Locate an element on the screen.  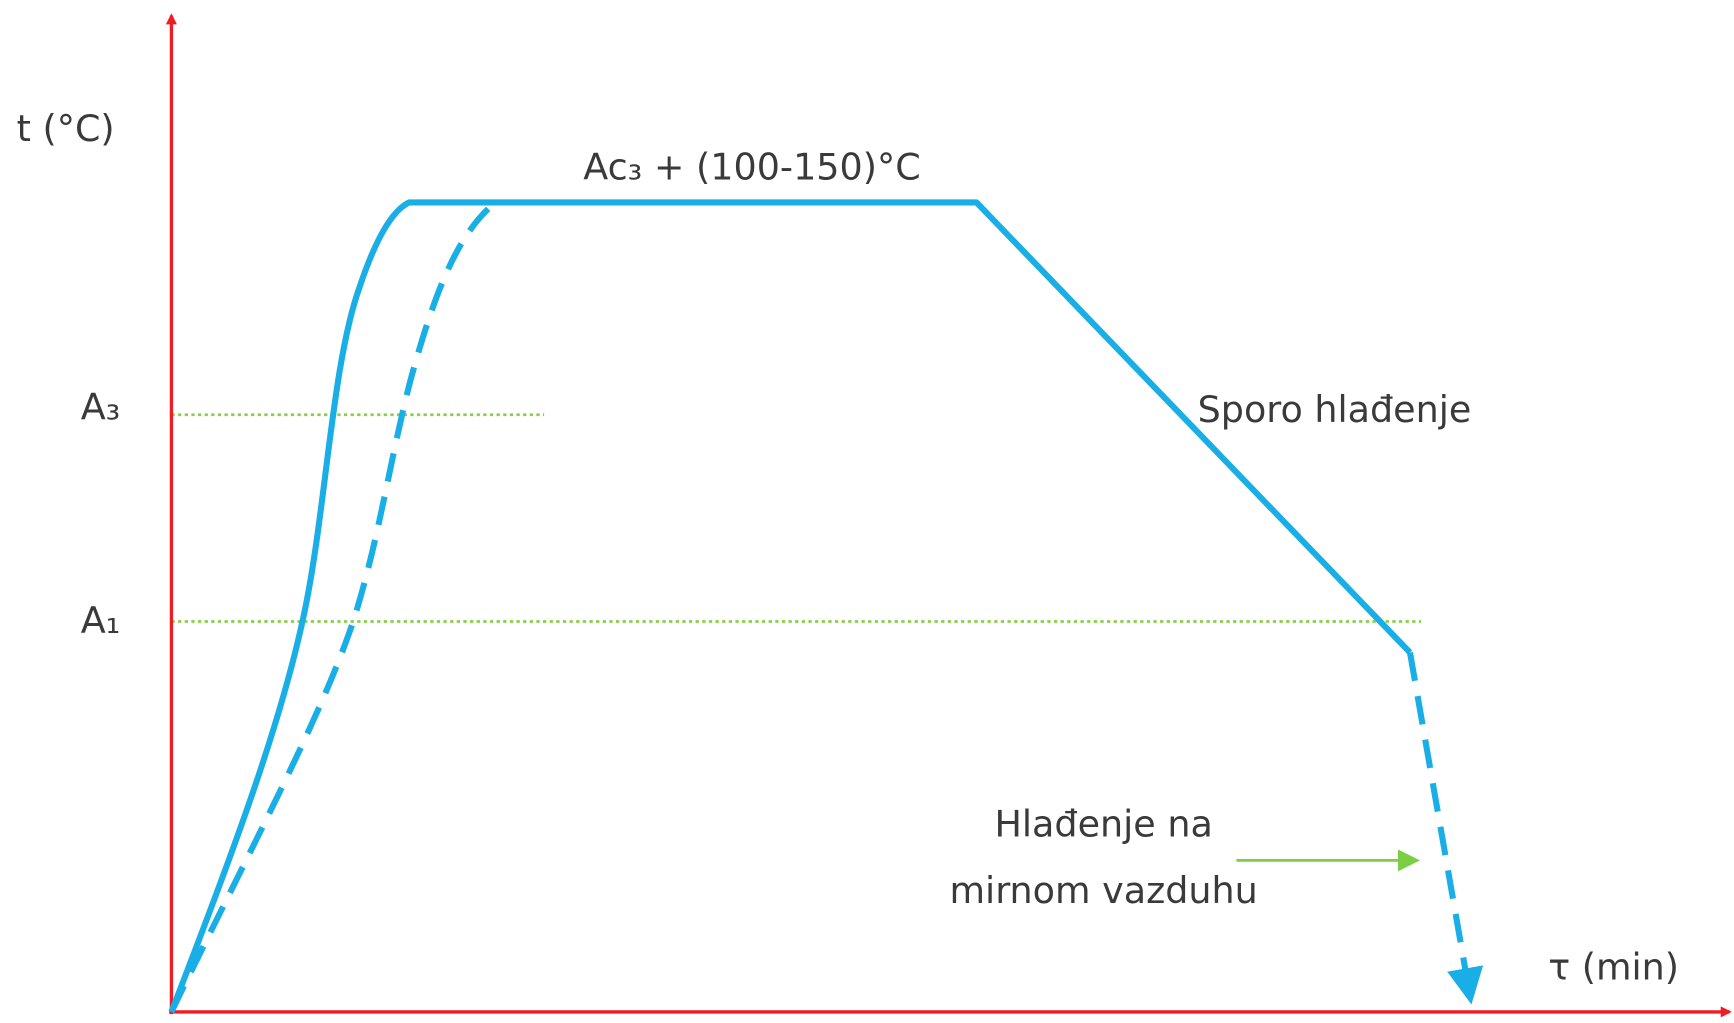
air-cooling-annotation: mirnom vazduhu is located at coordinates (1104, 890).